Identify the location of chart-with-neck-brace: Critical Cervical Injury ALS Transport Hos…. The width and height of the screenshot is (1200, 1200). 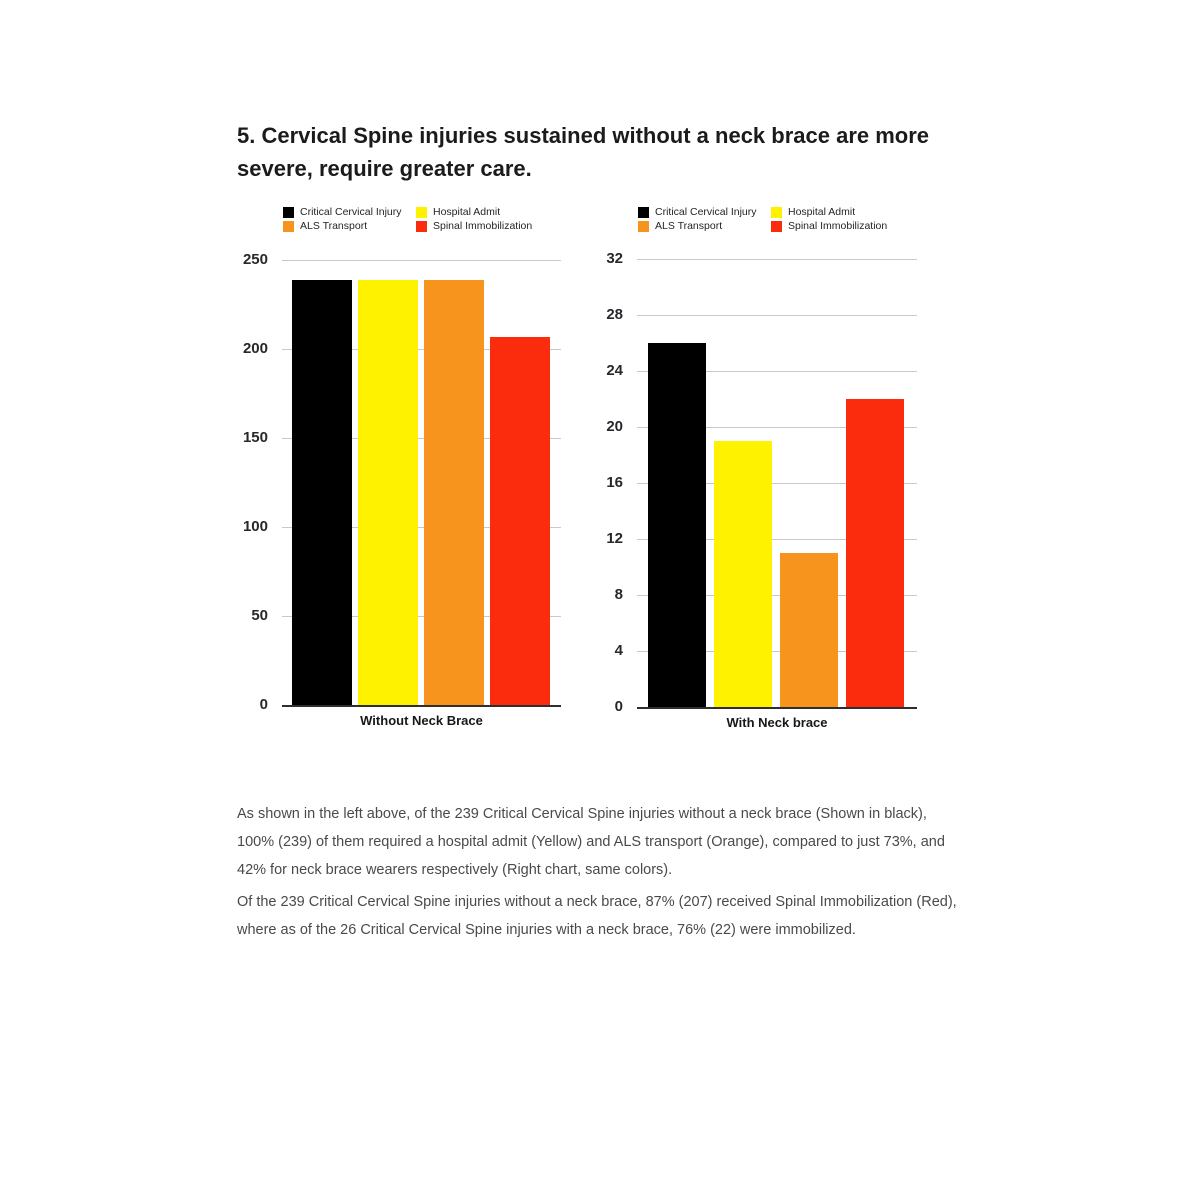
(759, 475).